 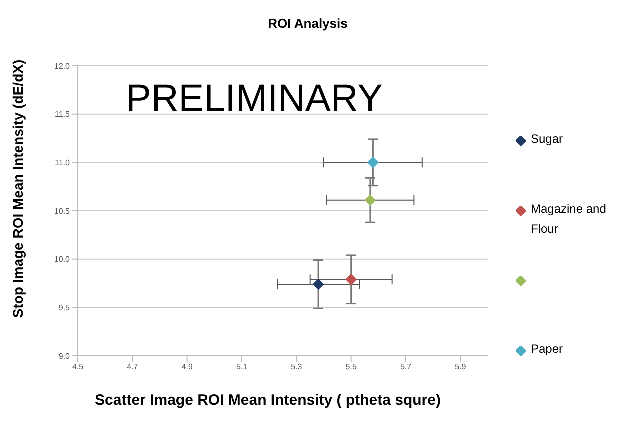 I want to click on x-axis-title: Scatter Image ROI Mean Intensity ( ptheta squre), so click(x=268, y=400).